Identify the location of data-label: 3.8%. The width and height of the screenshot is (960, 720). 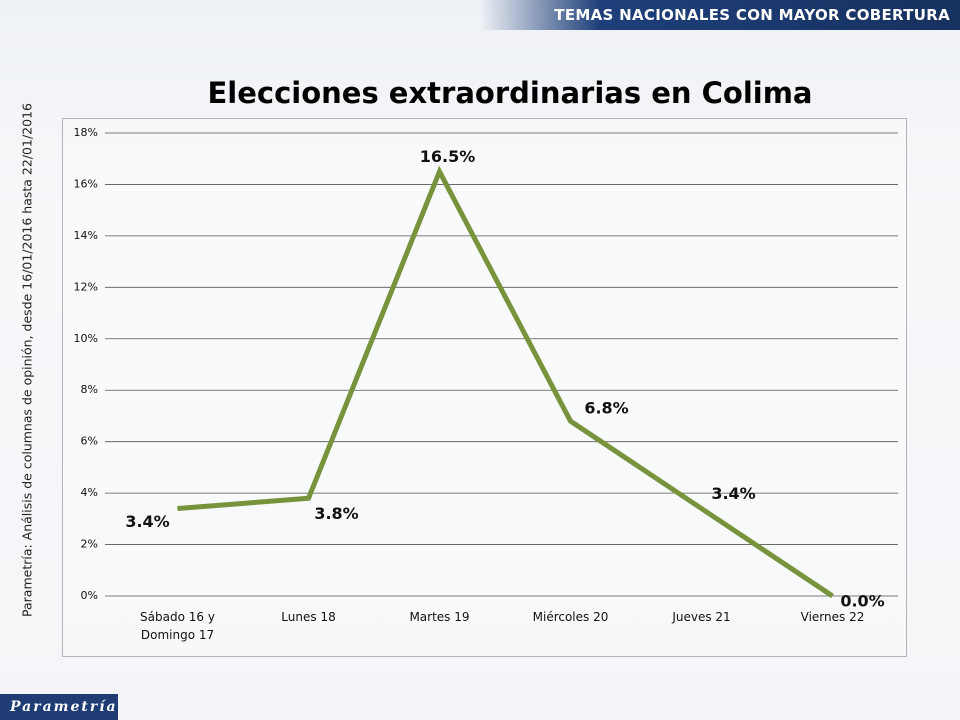
(336, 513).